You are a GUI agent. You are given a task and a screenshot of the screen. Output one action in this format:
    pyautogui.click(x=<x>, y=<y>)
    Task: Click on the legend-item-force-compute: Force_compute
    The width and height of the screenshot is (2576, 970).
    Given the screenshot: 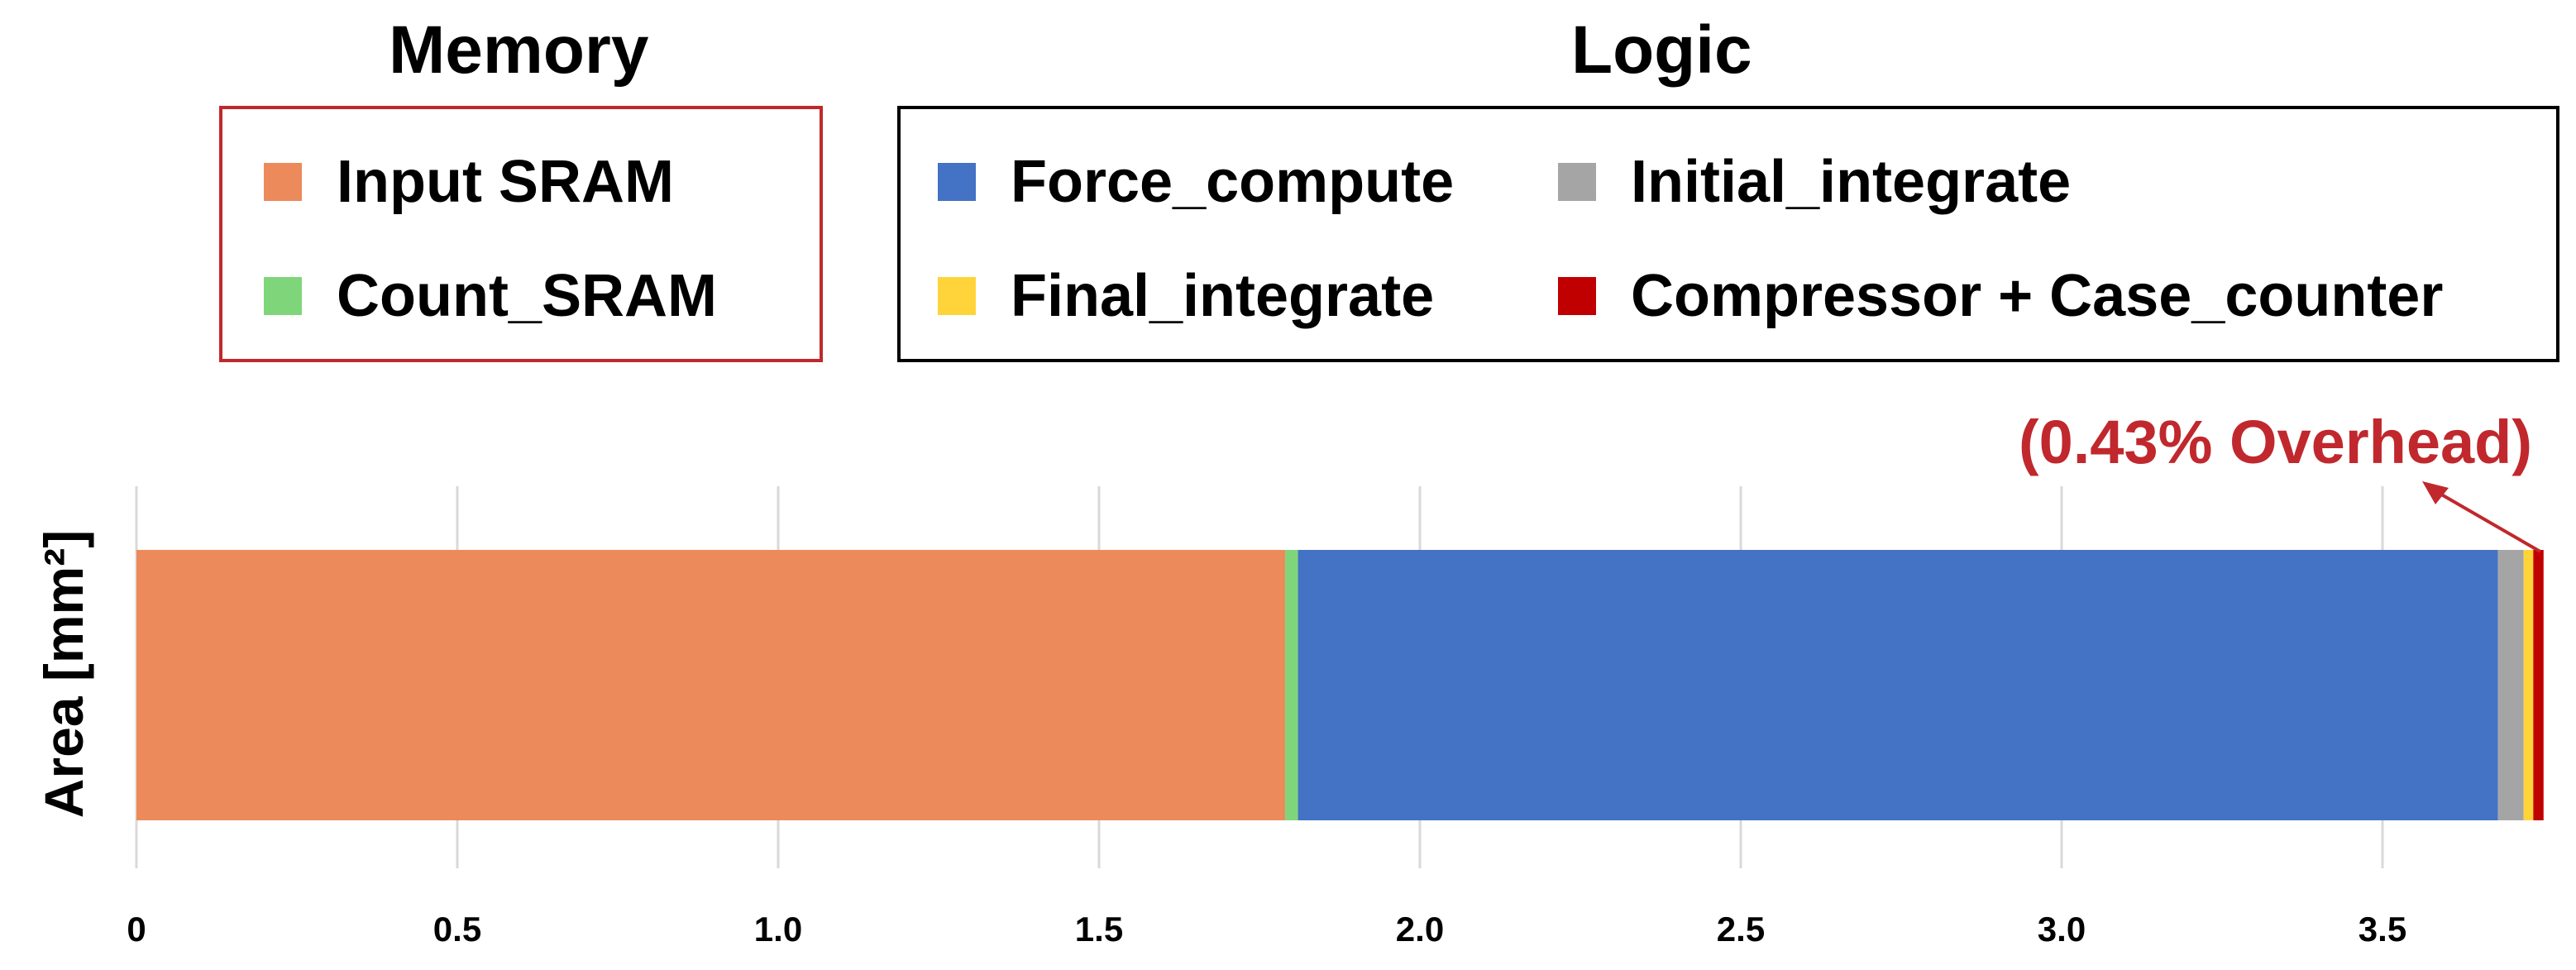 What is the action you would take?
    pyautogui.click(x=1196, y=182)
    